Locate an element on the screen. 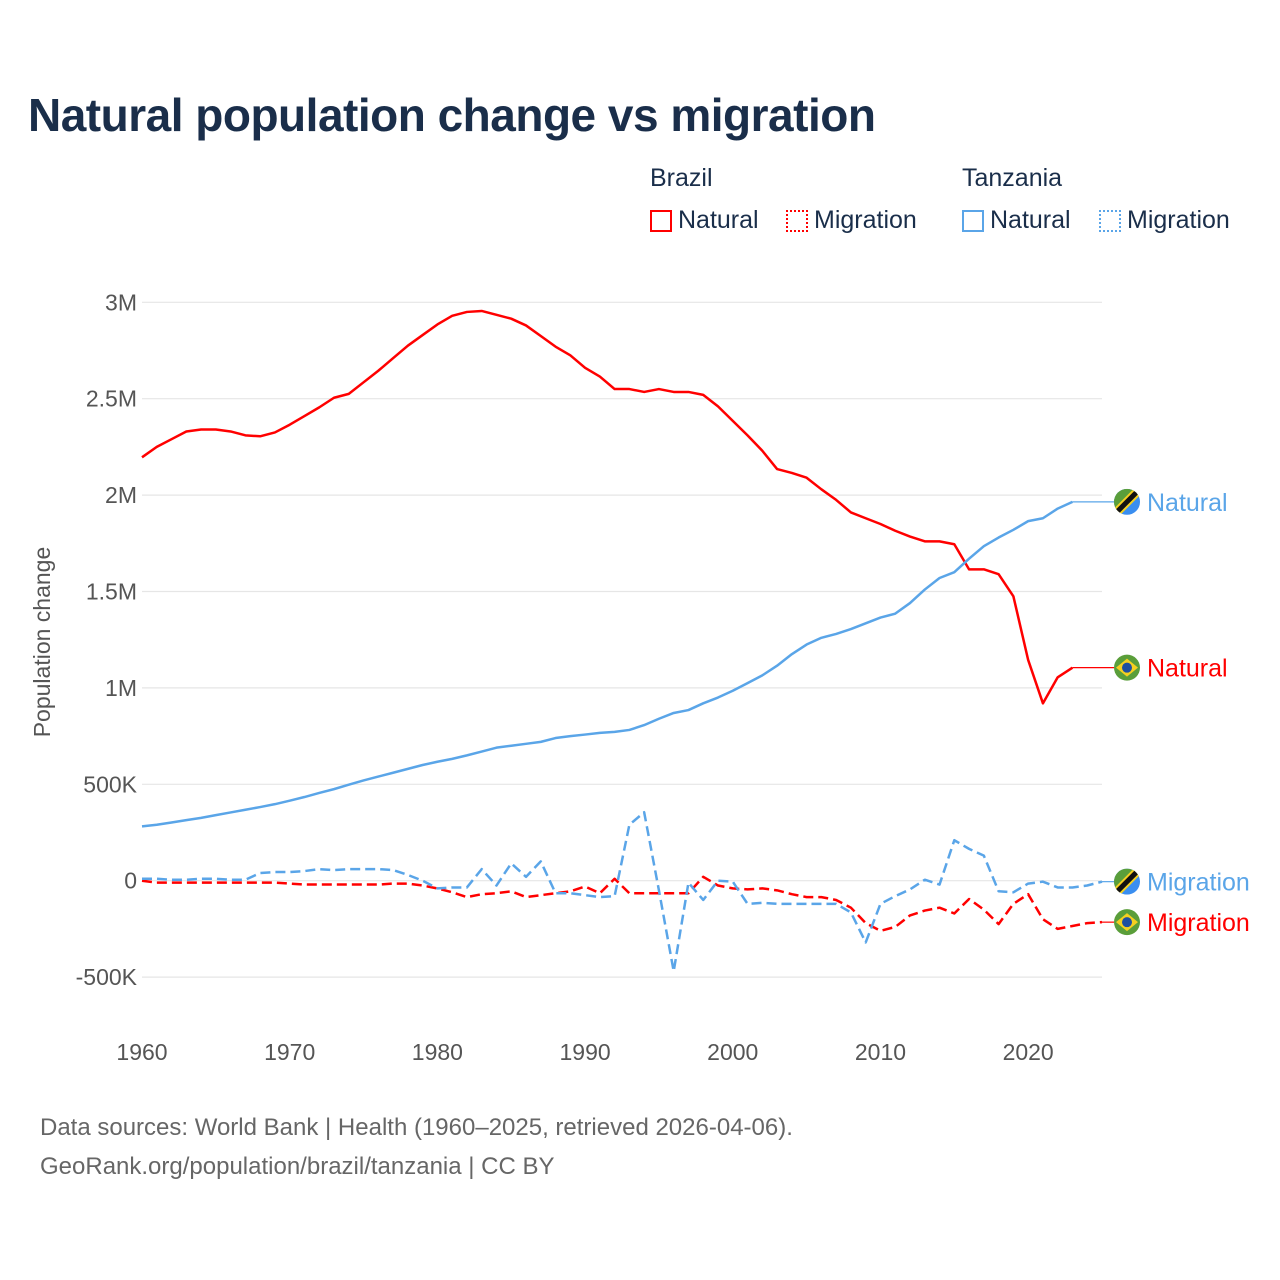  y-axis-label: Population change is located at coordinates (42, 642).